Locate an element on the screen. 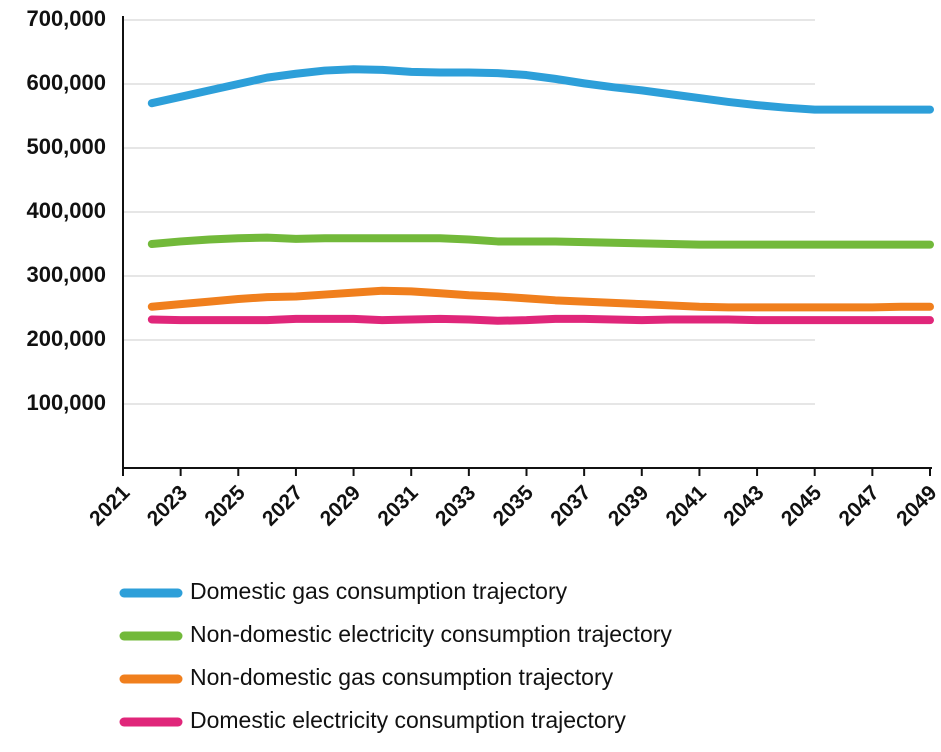 The width and height of the screenshot is (941, 752). y-tick-label: 400,000 is located at coordinates (66, 210).